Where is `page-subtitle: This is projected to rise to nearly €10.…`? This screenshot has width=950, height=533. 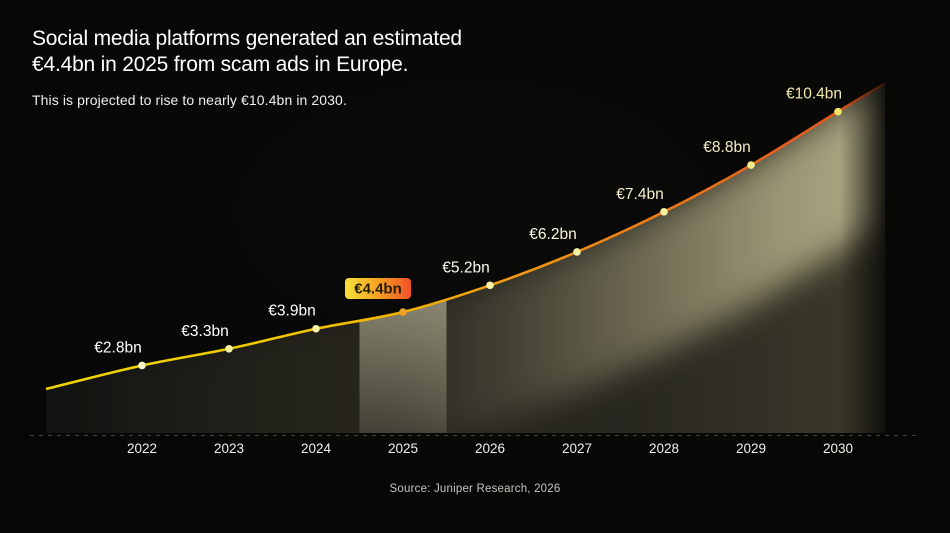
page-subtitle: This is projected to rise to nearly €10.… is located at coordinates (189, 100).